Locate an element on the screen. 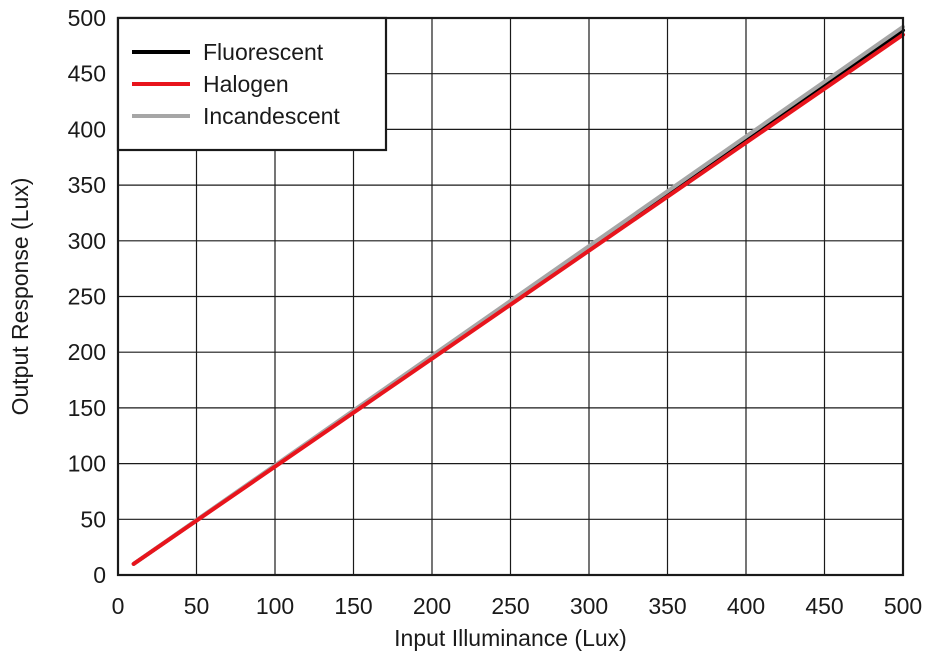 The image size is (930, 659). y-tick-label: 100 is located at coordinates (87, 464).